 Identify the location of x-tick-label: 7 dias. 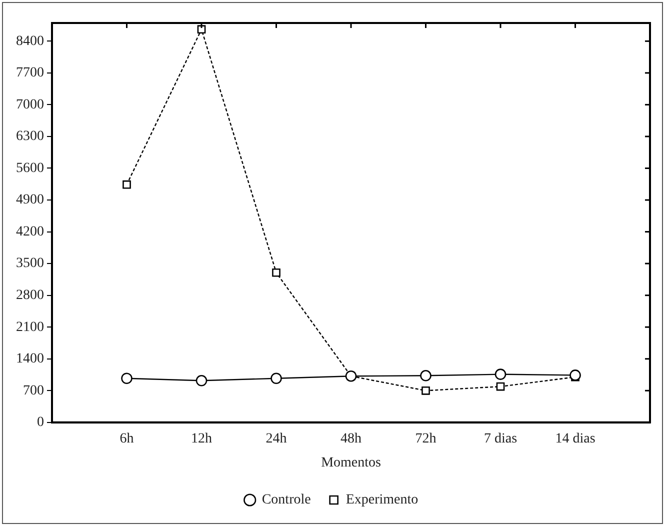
(501, 438).